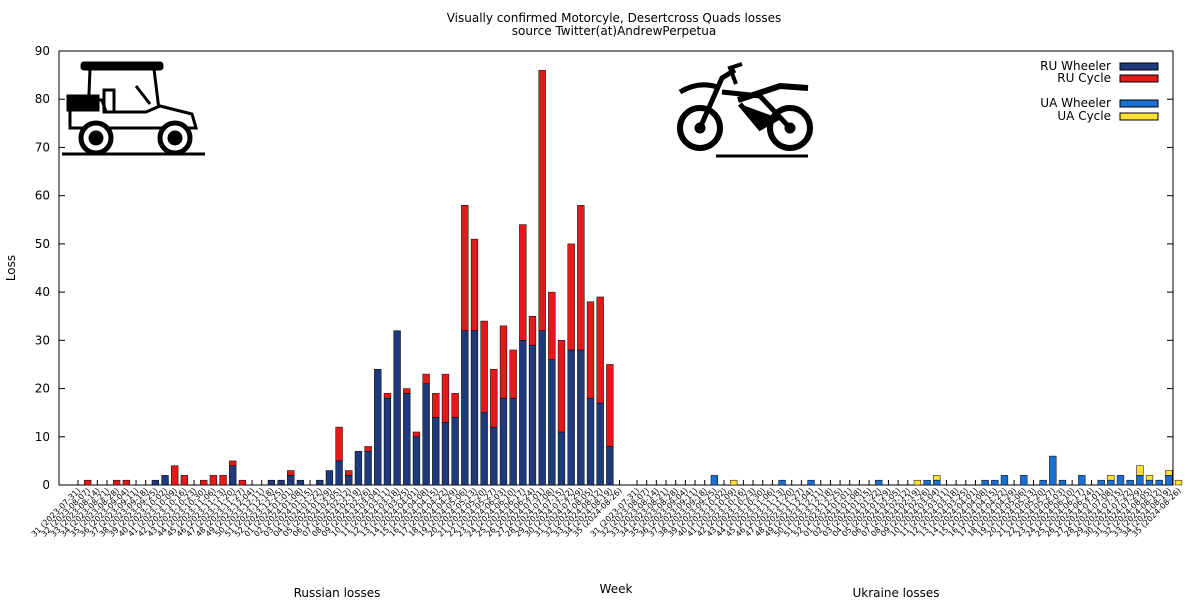  Describe the element at coordinates (1139, 103) in the screenshot. I see `legend-swatch-ua-wheeler` at that location.